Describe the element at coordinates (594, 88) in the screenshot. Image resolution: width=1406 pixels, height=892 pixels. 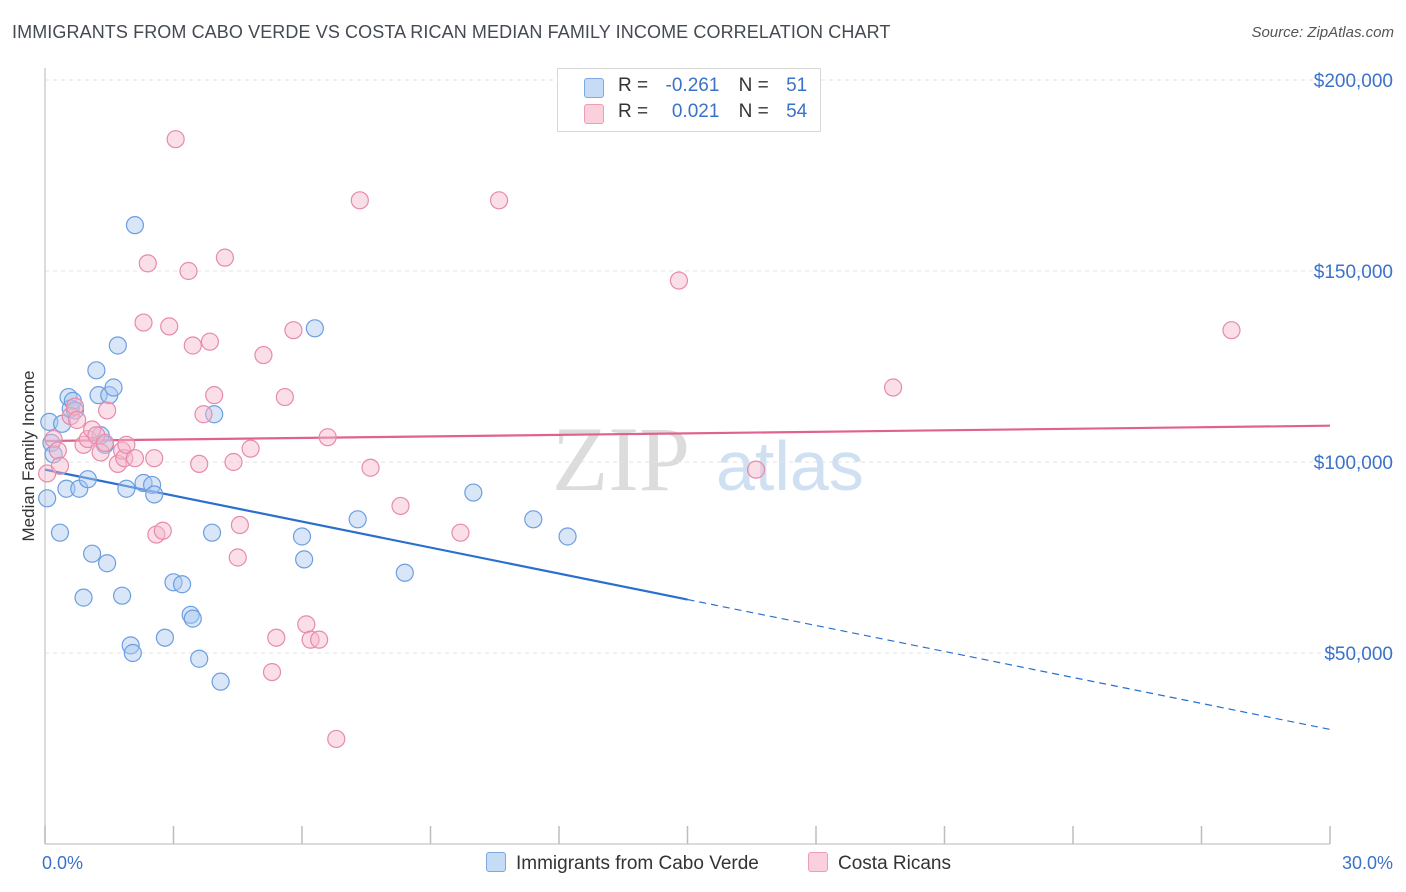
I see `legend-swatch-blue` at that location.